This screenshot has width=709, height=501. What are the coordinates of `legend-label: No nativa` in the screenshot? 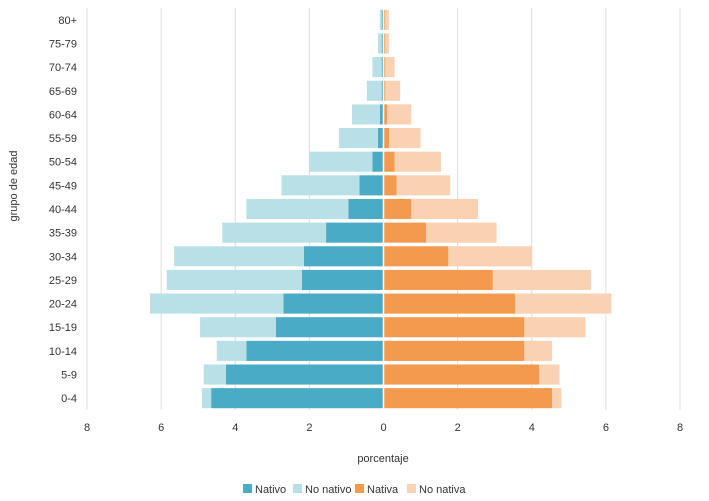 It's located at (442, 490).